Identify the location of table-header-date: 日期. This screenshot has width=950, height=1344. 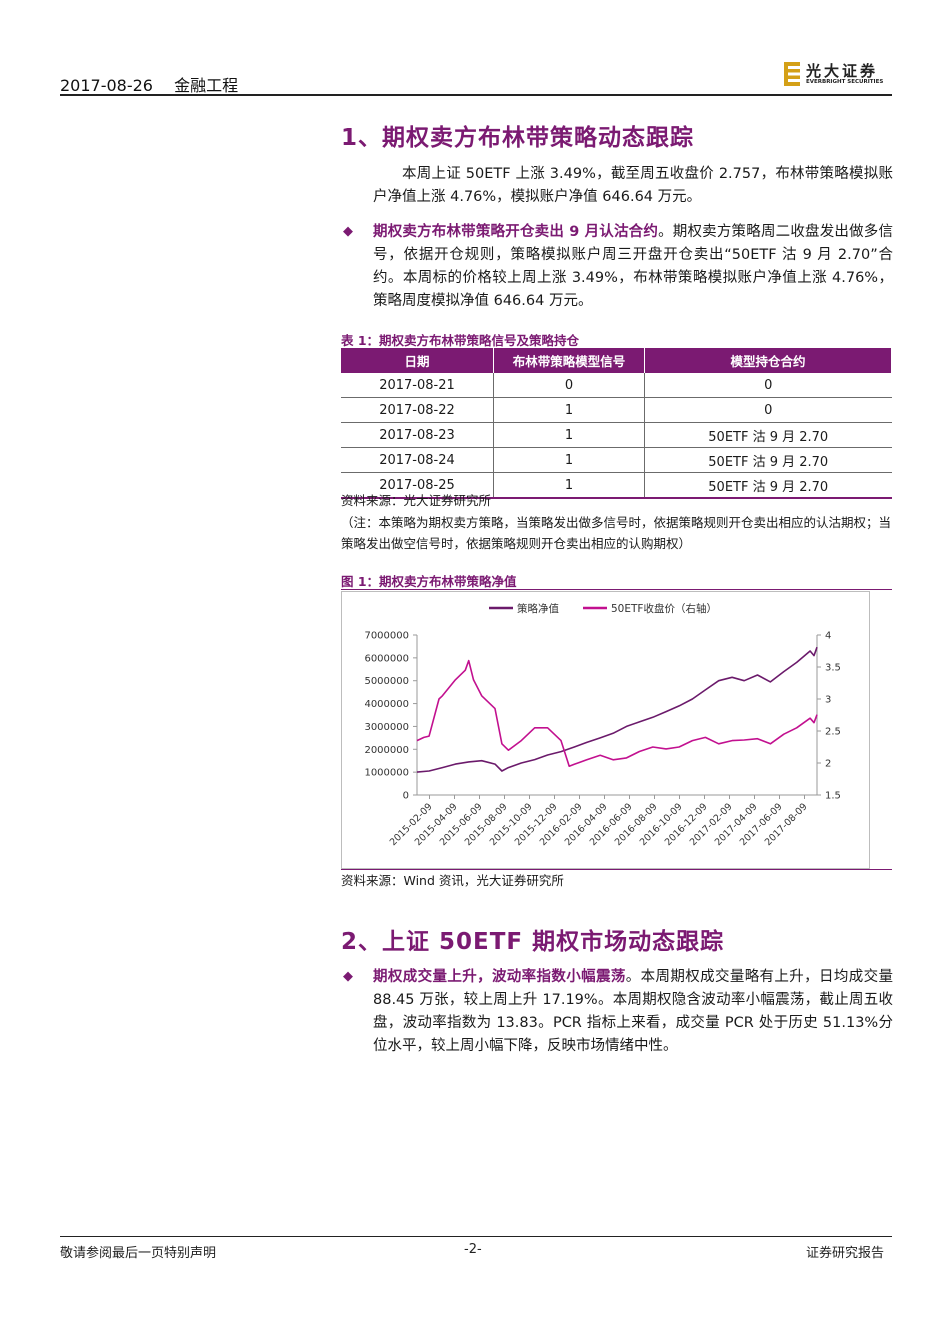
(417, 360).